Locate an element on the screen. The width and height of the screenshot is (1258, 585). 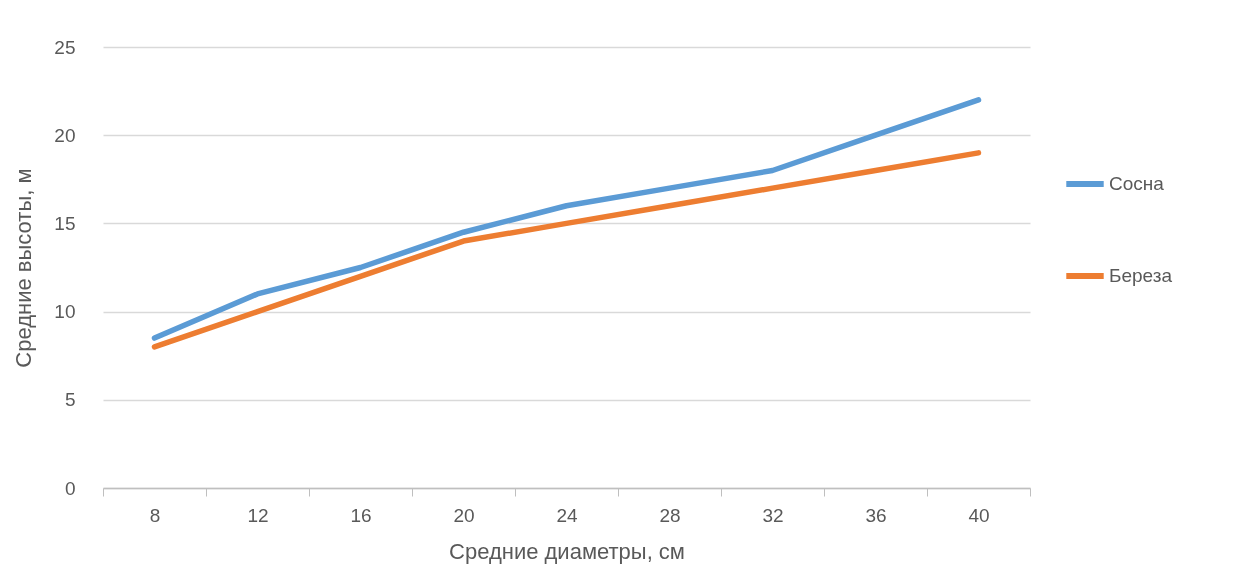
y-axis-title: Средние высоты, м is located at coordinates (24, 268).